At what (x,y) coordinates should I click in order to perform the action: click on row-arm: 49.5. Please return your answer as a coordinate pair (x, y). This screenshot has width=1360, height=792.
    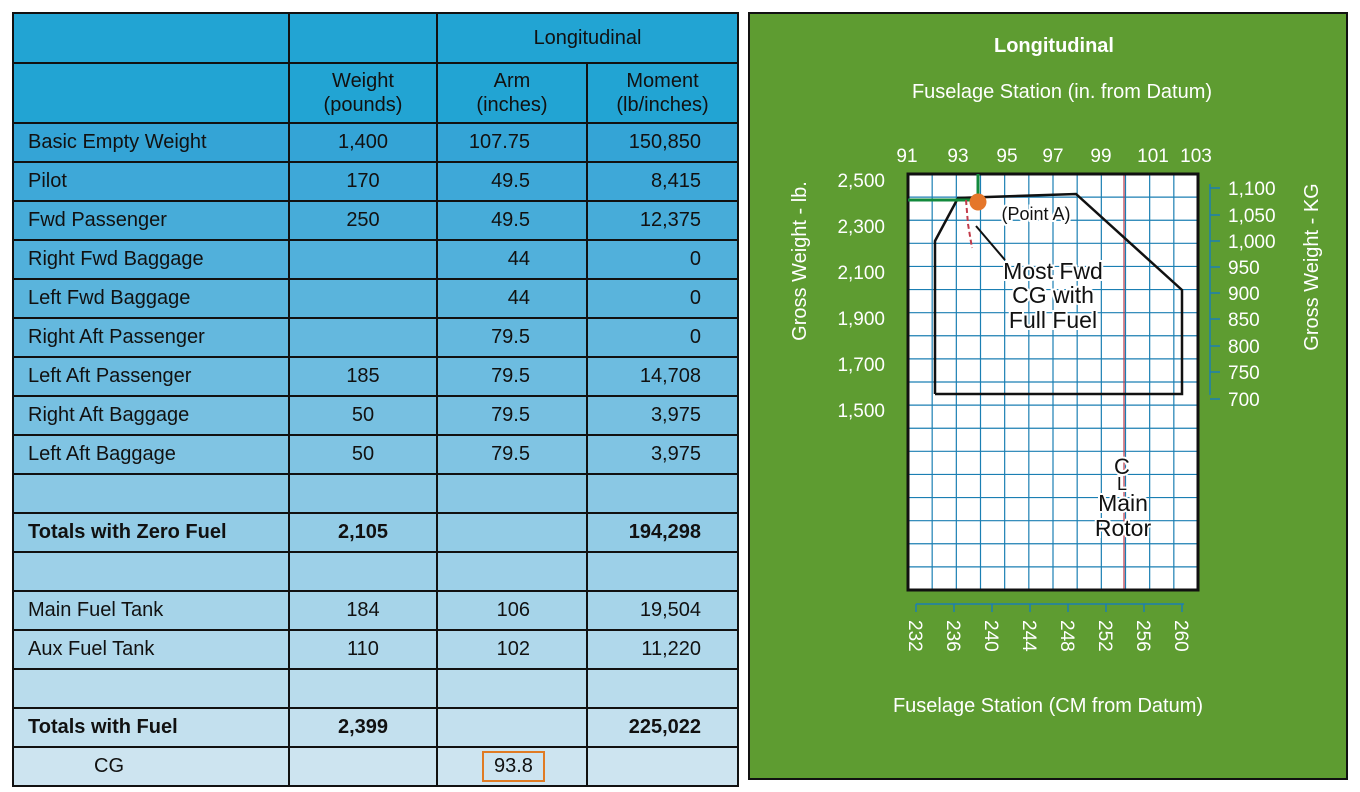
    Looking at the image, I should click on (512, 181).